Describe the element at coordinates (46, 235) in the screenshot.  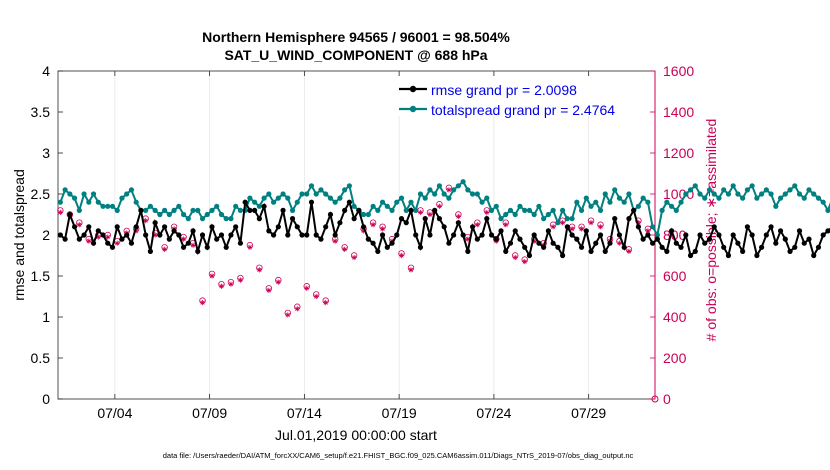
I see `y-left-tick-label: 2` at that location.